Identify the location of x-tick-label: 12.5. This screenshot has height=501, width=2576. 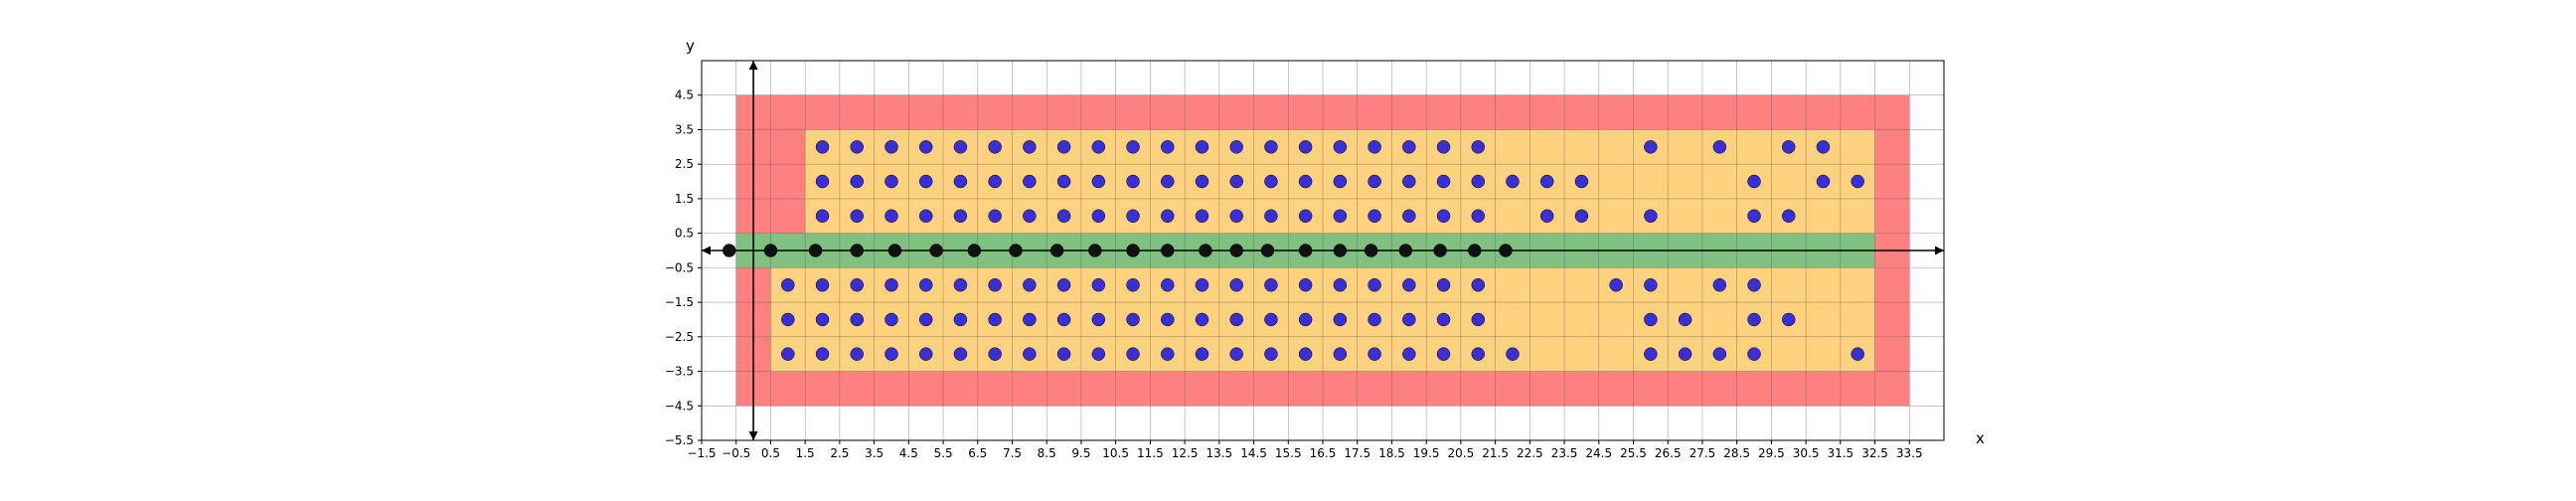
(1185, 453).